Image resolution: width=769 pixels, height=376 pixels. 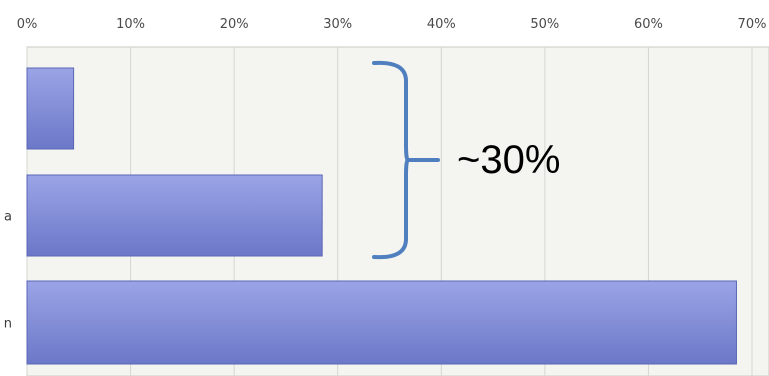 I want to click on category-label: n, so click(x=8, y=324).